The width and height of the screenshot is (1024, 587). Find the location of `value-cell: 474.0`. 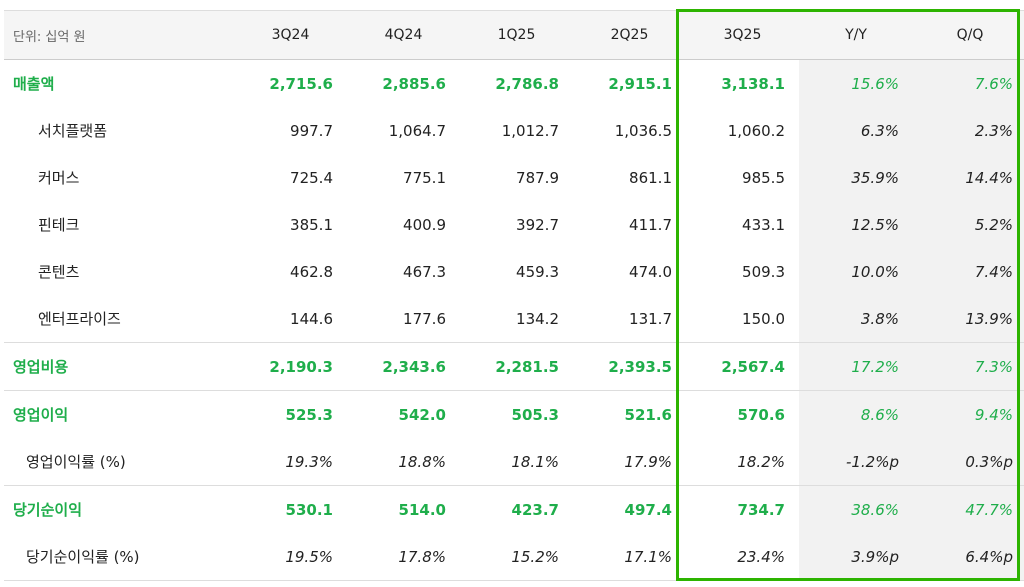

value-cell: 474.0 is located at coordinates (650, 271).